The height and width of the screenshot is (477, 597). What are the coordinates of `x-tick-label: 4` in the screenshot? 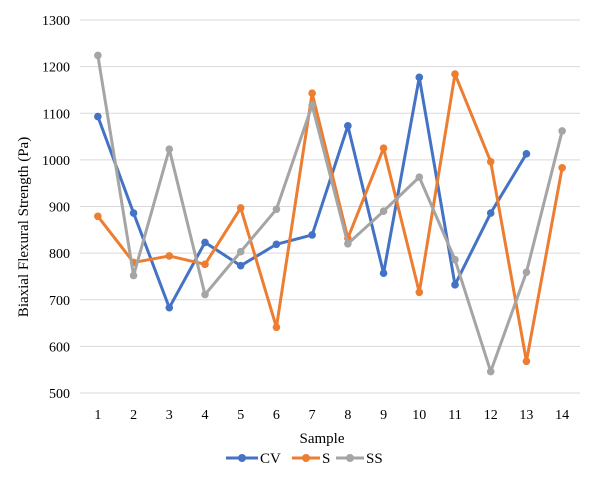 It's located at (205, 415).